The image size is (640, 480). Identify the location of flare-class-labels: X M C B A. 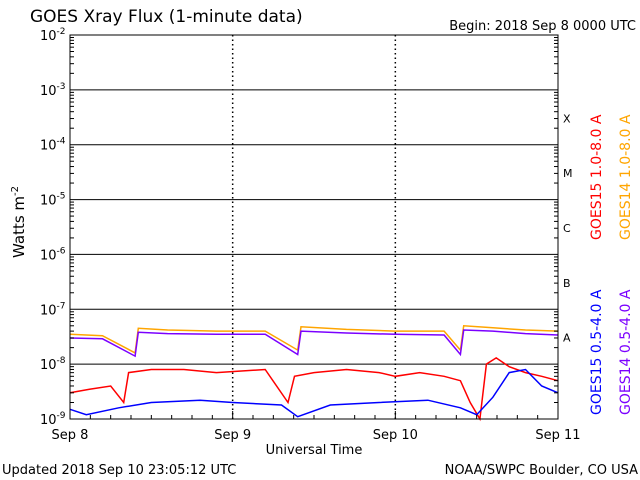
(568, 228).